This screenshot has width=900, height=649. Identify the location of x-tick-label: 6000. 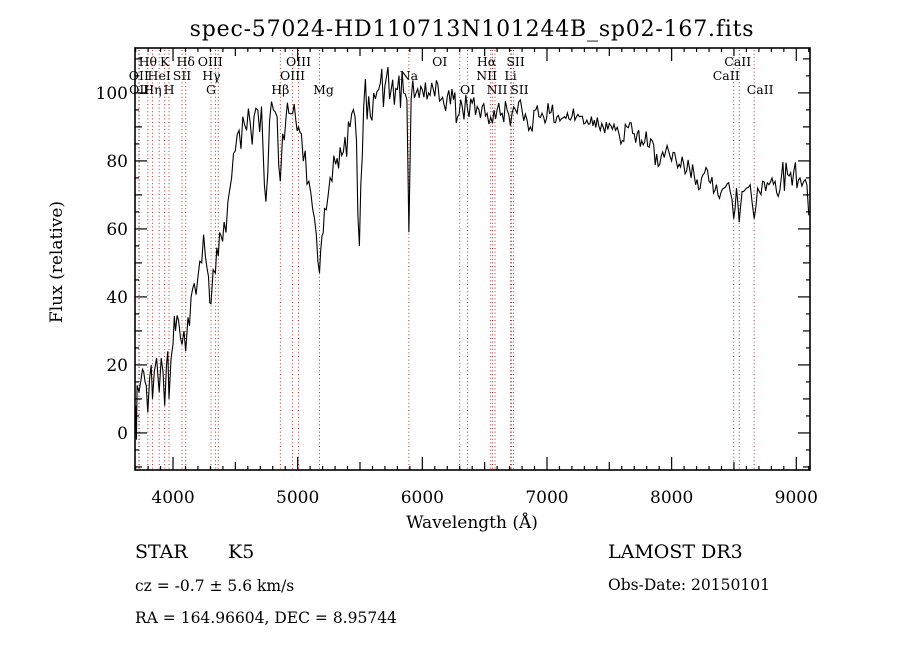
(422, 498).